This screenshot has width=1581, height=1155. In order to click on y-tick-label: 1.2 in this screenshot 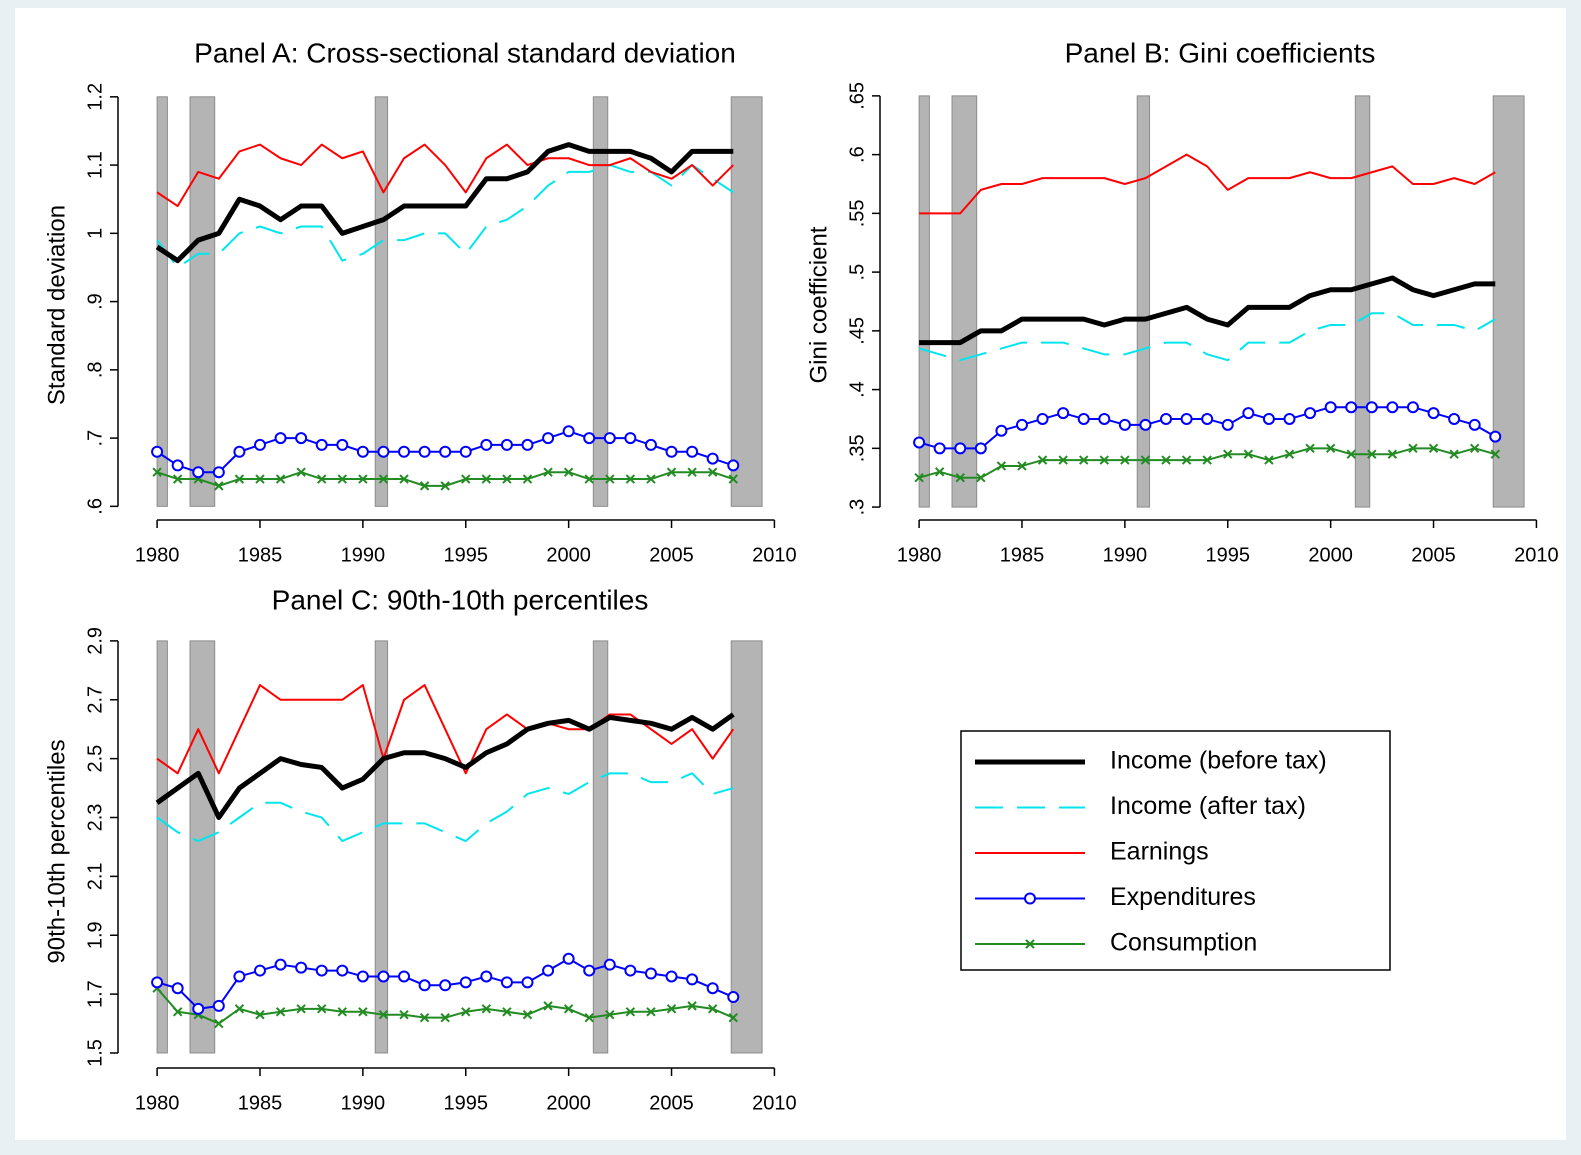, I will do `click(95, 97)`.